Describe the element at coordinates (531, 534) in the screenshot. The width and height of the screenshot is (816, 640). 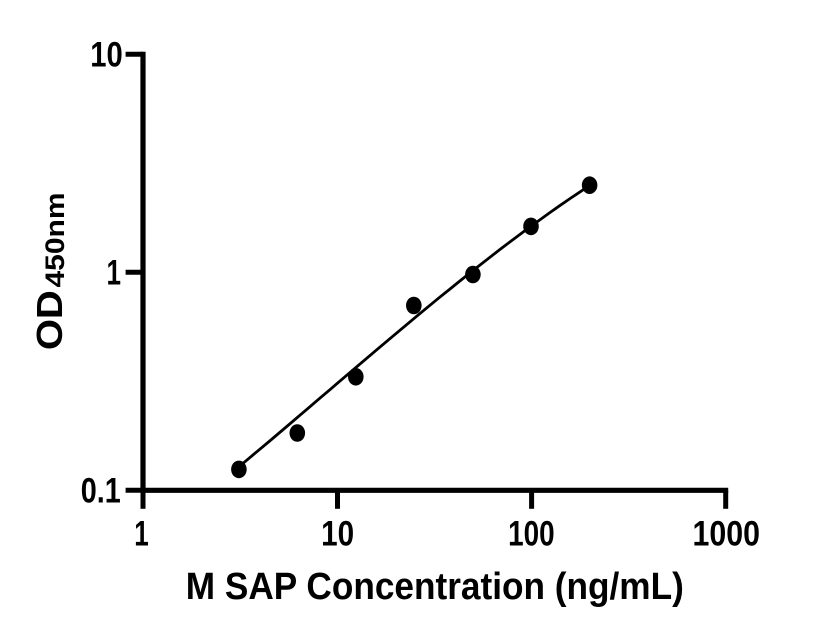
I see `svg-text: 100` at that location.